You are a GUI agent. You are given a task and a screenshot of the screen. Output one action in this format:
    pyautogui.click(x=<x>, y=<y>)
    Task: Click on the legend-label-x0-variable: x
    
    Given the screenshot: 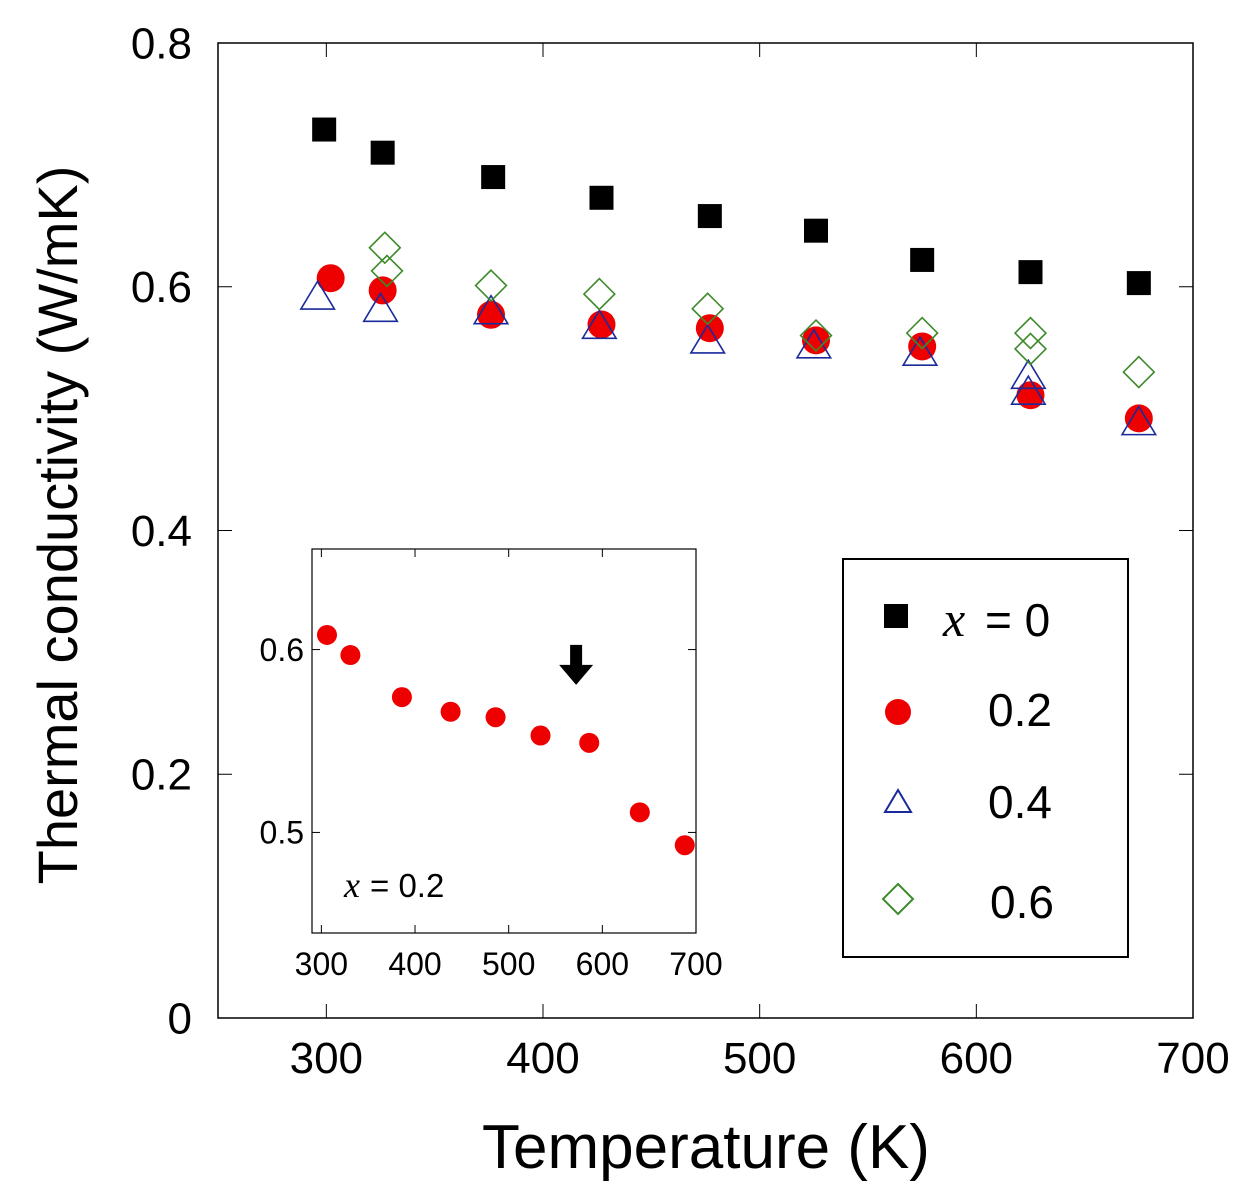 What is the action you would take?
    pyautogui.click(x=953, y=619)
    